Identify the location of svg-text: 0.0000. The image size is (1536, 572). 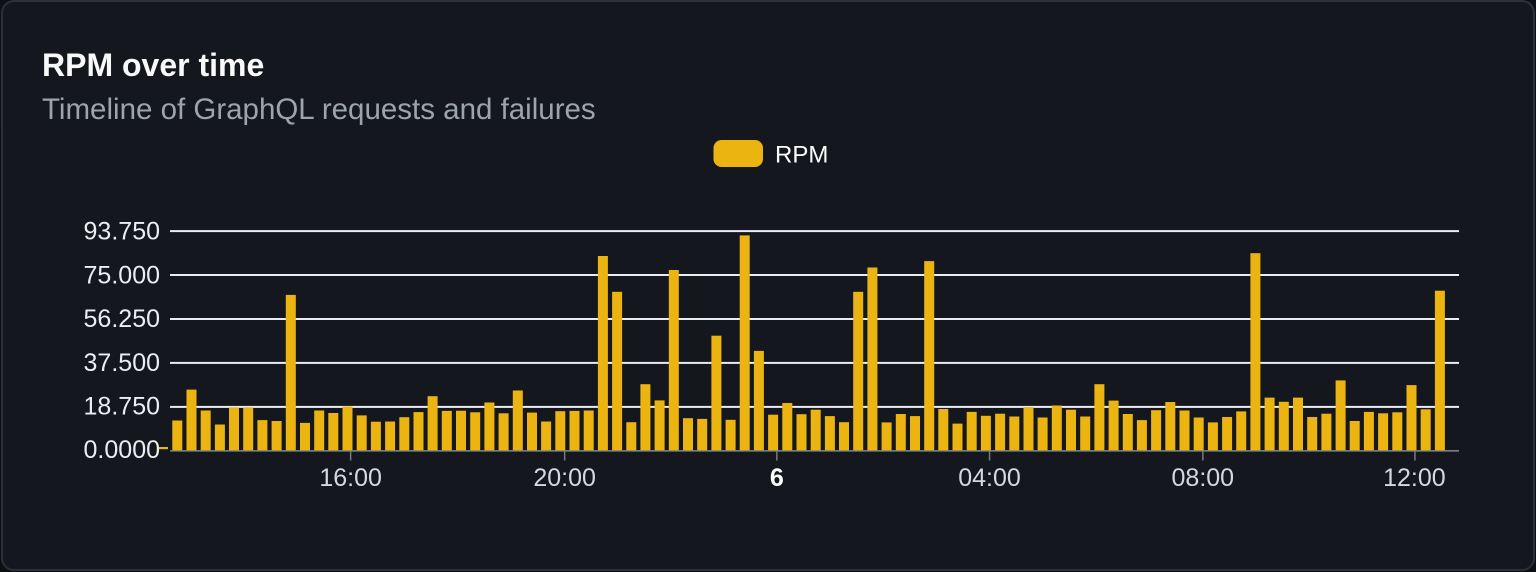
(122, 450).